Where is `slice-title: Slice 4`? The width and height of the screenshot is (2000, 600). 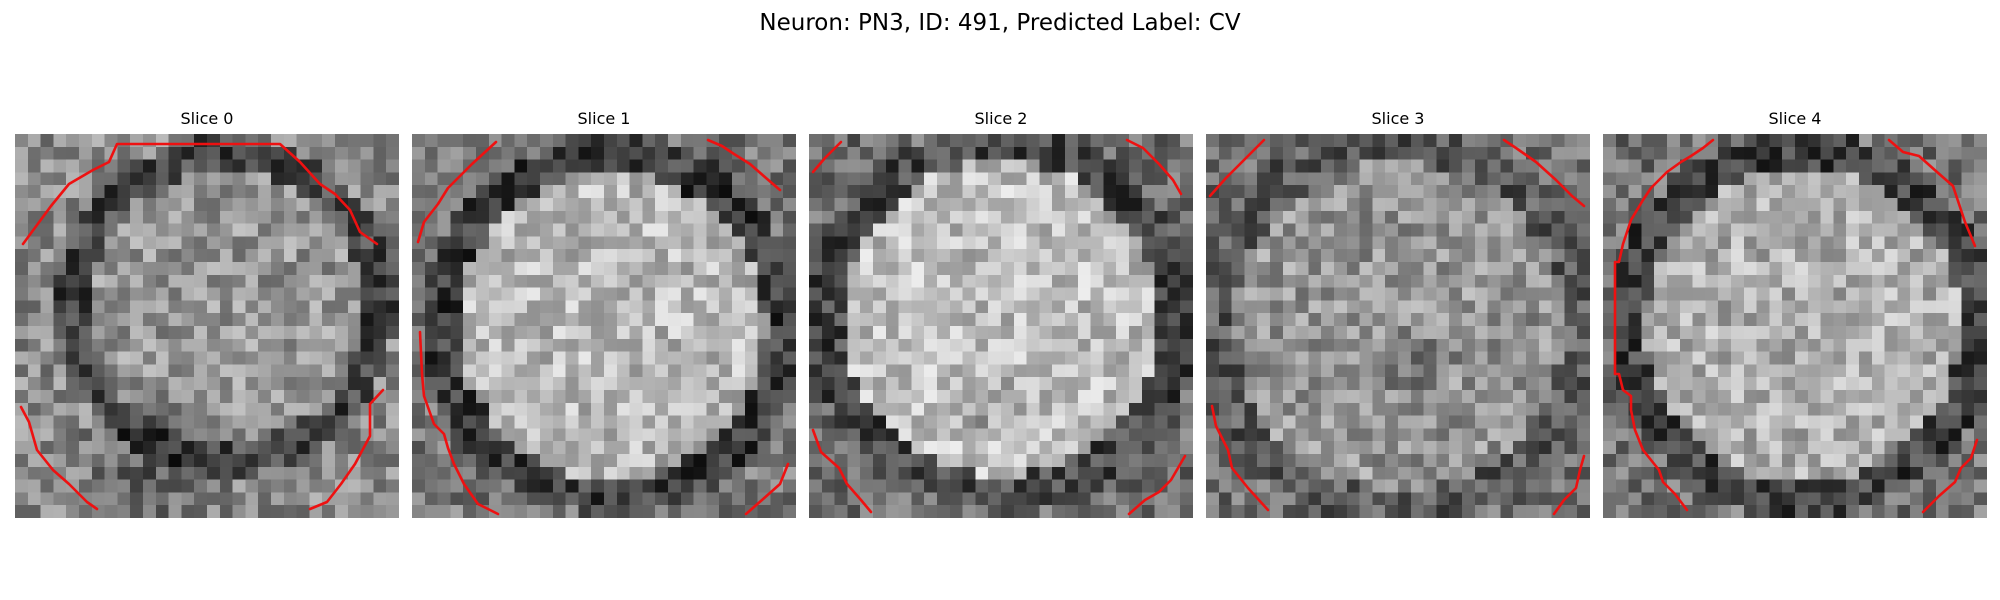
slice-title: Slice 4 is located at coordinates (1795, 118).